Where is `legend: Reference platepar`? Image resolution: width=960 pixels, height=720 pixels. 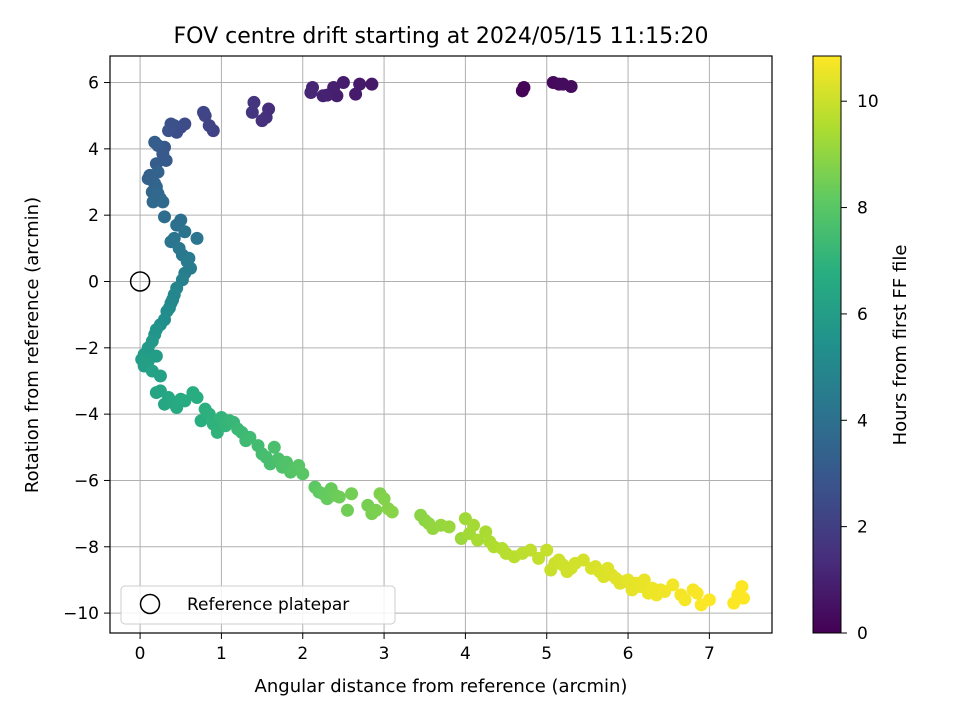
legend: Reference platepar is located at coordinates (258, 605).